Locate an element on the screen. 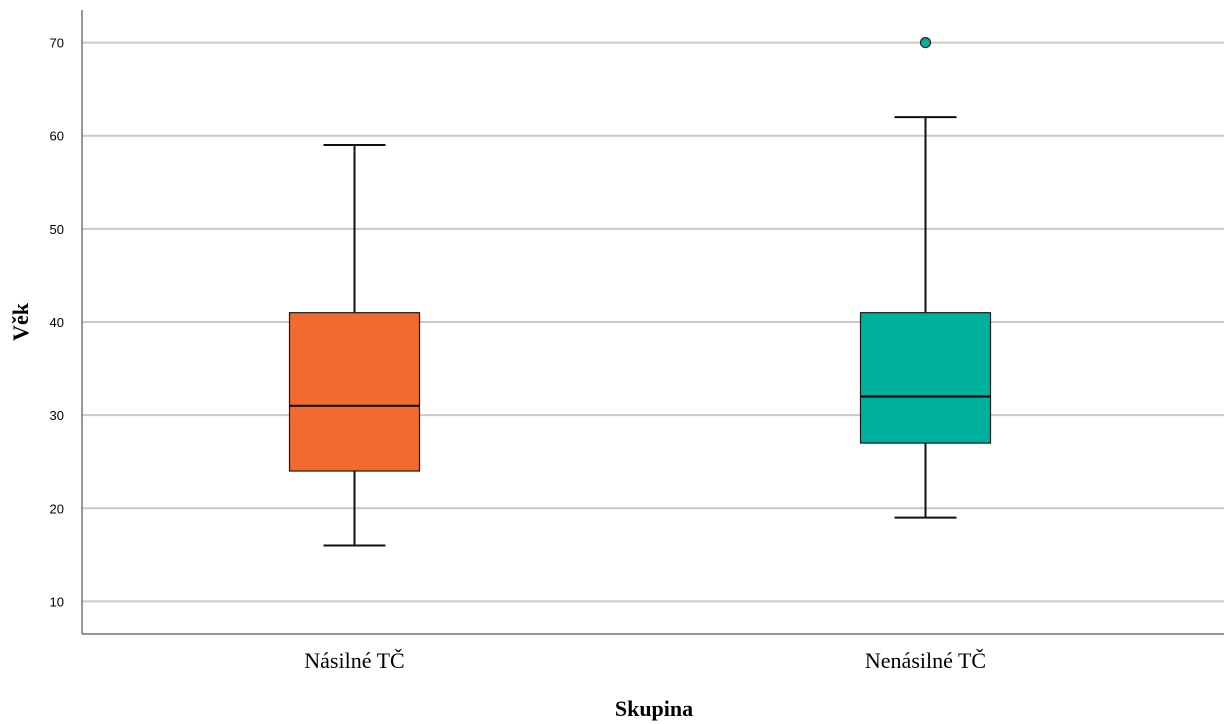  y-axis-title: Věk is located at coordinates (20, 321).